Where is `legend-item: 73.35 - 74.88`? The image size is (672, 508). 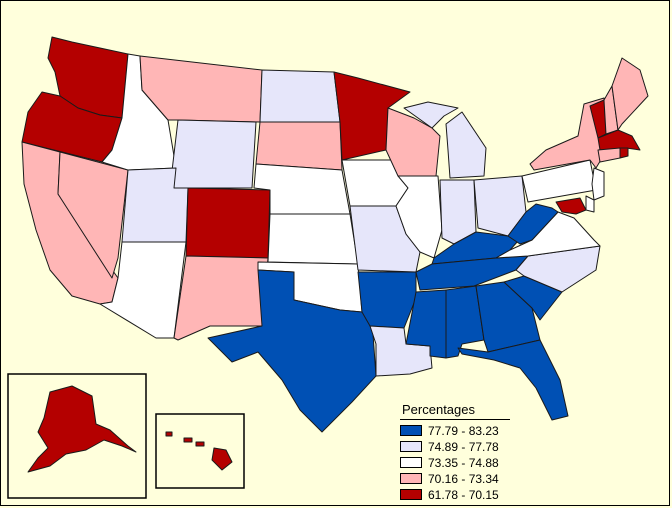 legend-item: 73.35 - 74.88 is located at coordinates (455, 462).